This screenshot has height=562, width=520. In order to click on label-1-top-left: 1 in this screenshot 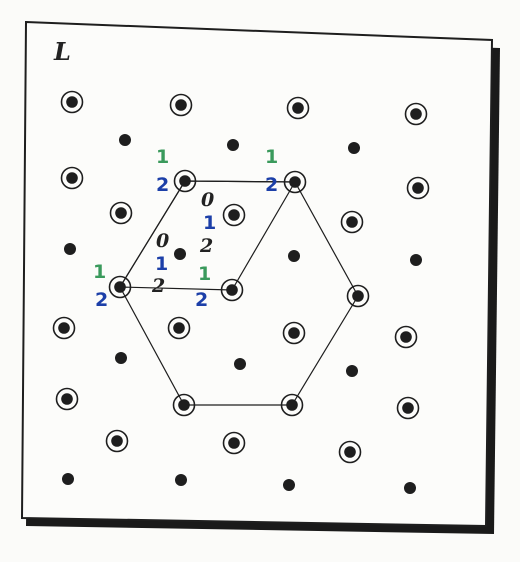, I will do `click(162, 157)`.